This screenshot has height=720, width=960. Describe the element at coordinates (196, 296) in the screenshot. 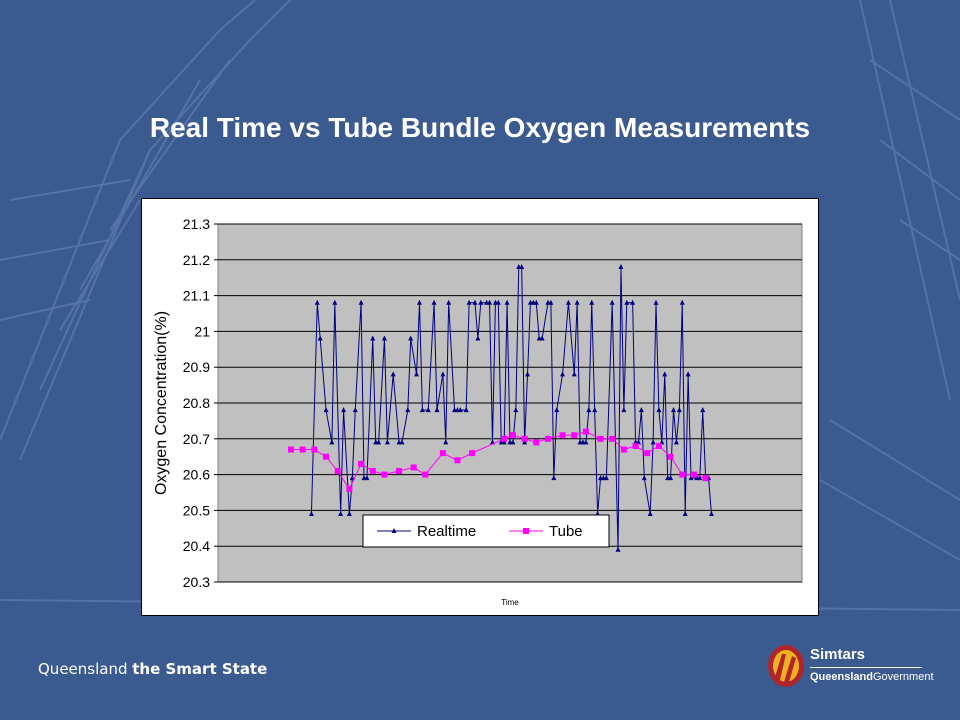

I see `y-tick-label: 21.1` at that location.